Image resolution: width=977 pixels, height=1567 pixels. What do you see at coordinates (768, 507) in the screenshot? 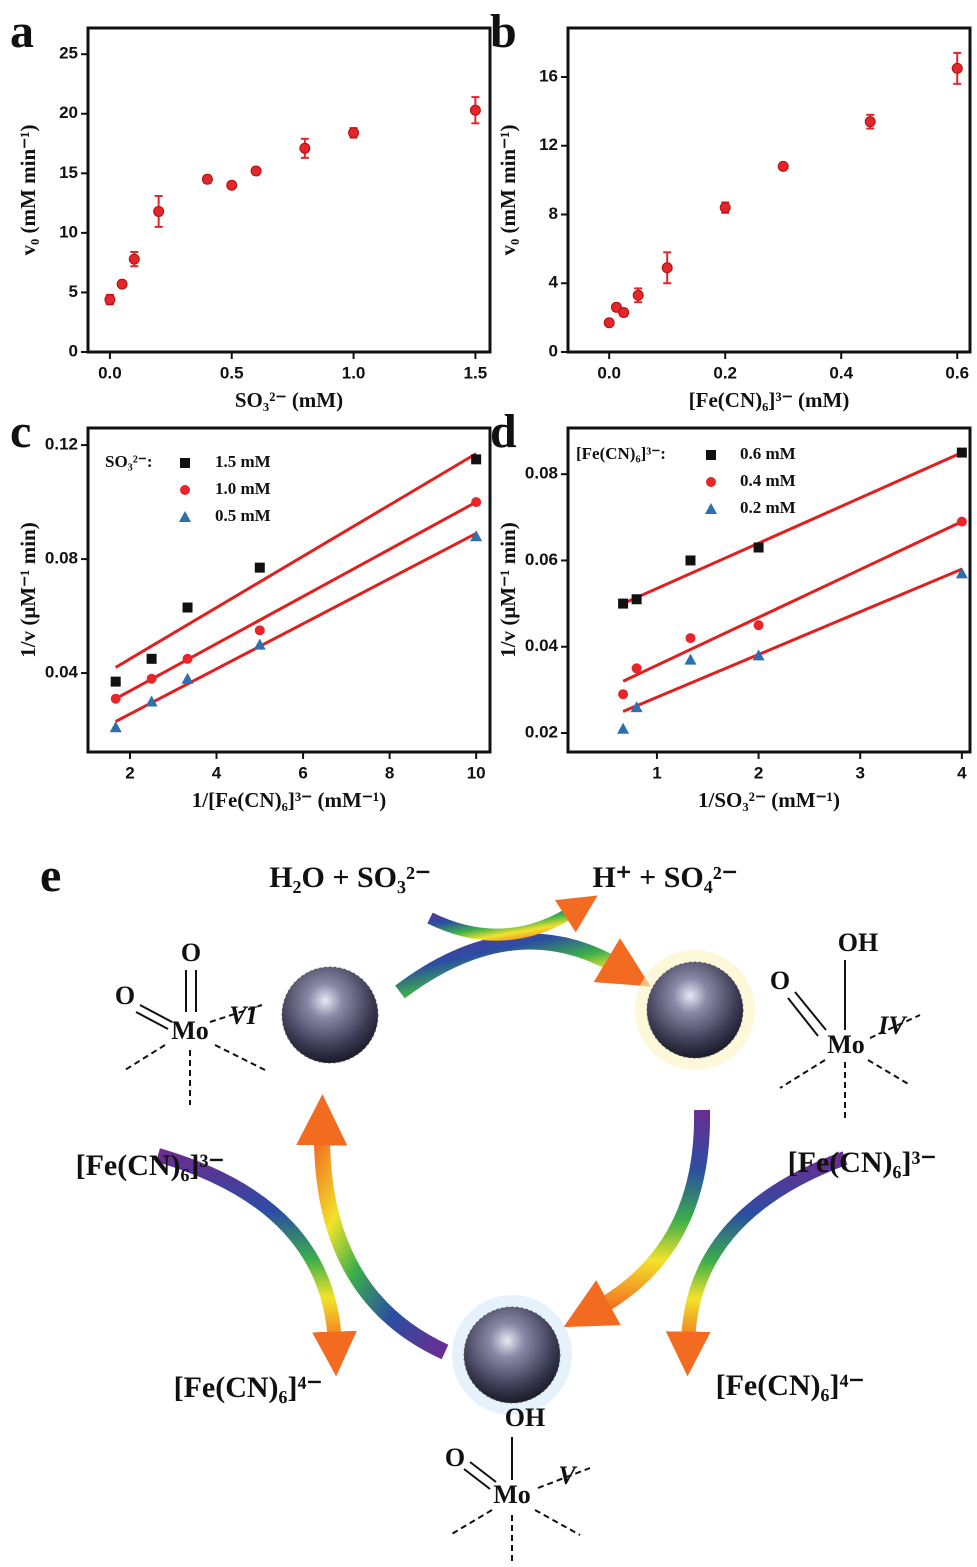
I see `legend-label: 0.2 mM` at bounding box center [768, 507].